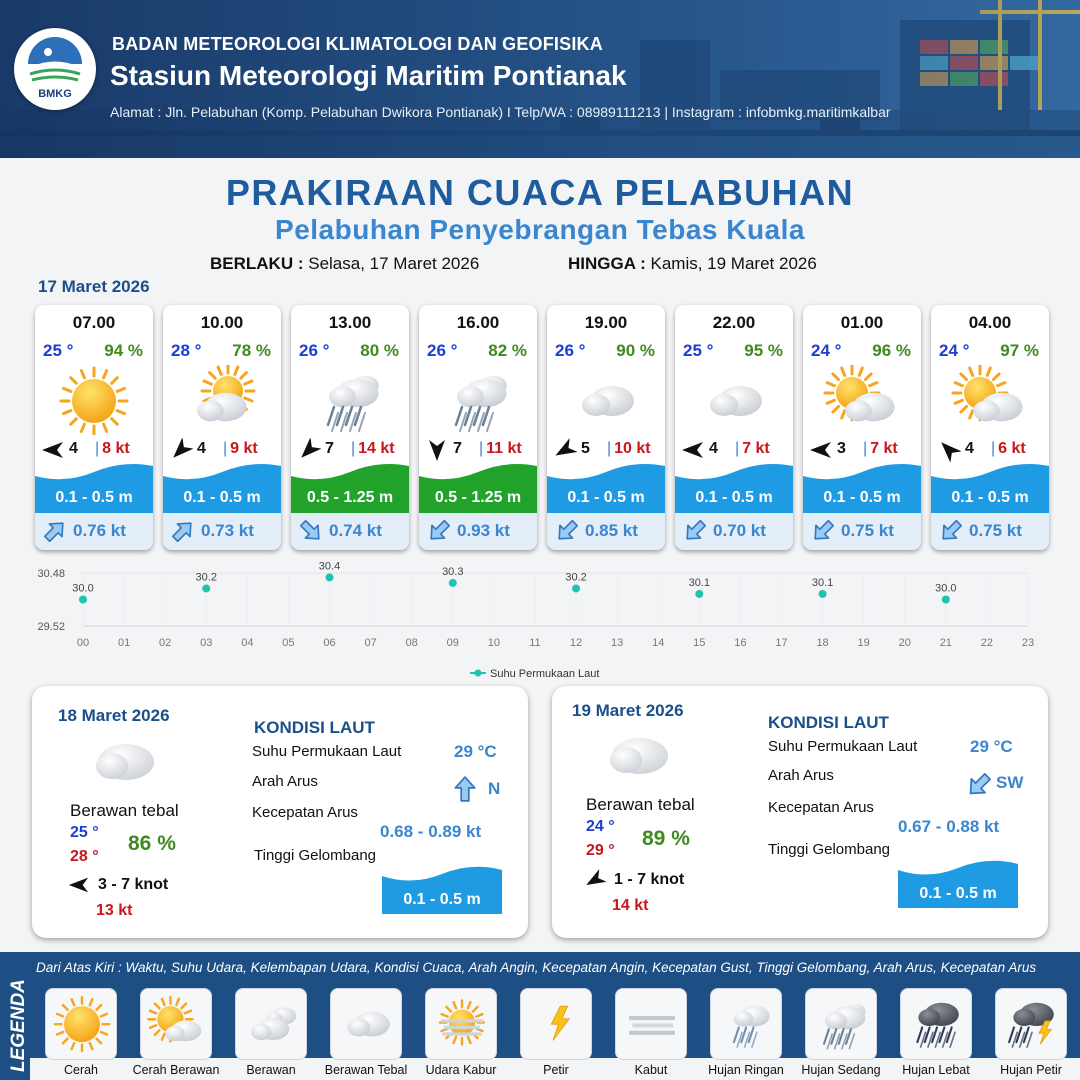 This screenshot has width=1080, height=1080. Describe the element at coordinates (81, 1024) in the screenshot. I see `legend-item-cerah` at that location.